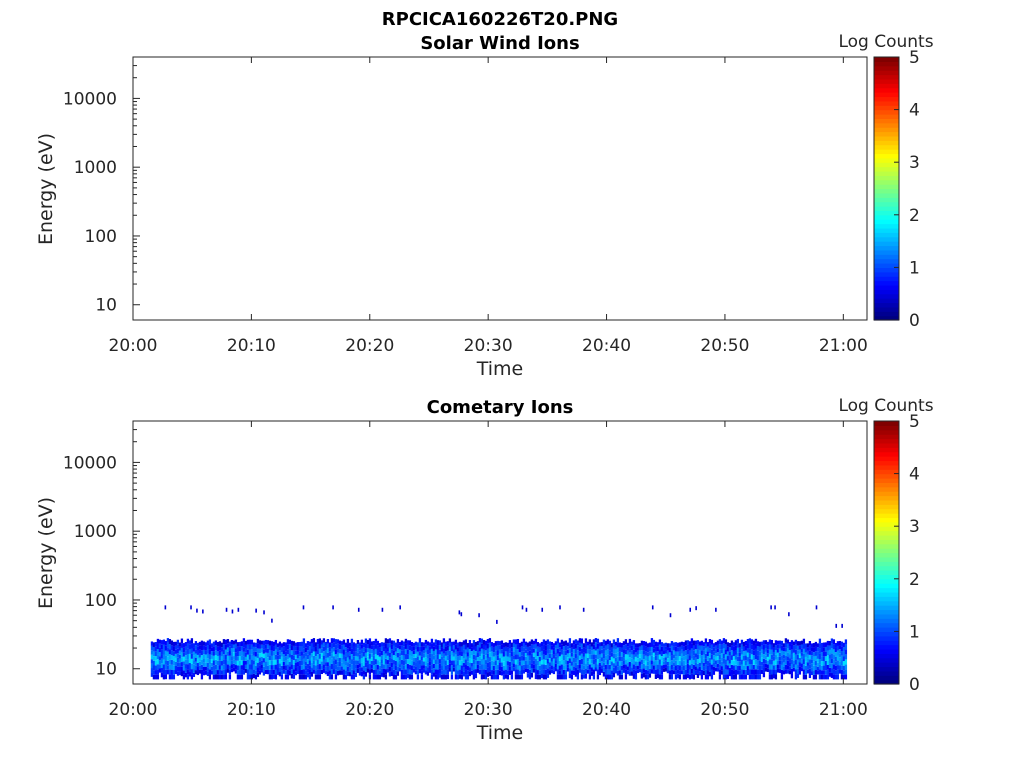  I want to click on colorbar-tick-label: 2, so click(914, 580).